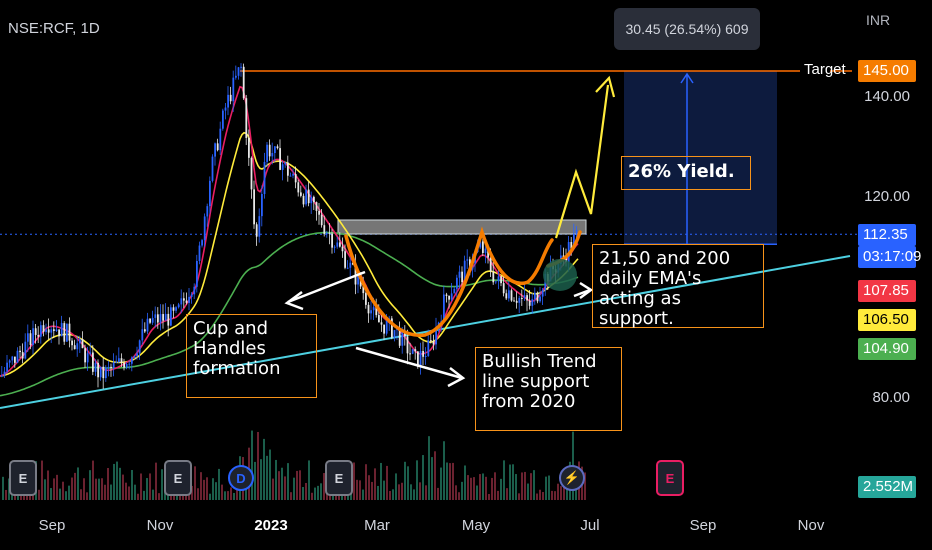  I want to click on upcoming-earnings-icon: E, so click(670, 478).